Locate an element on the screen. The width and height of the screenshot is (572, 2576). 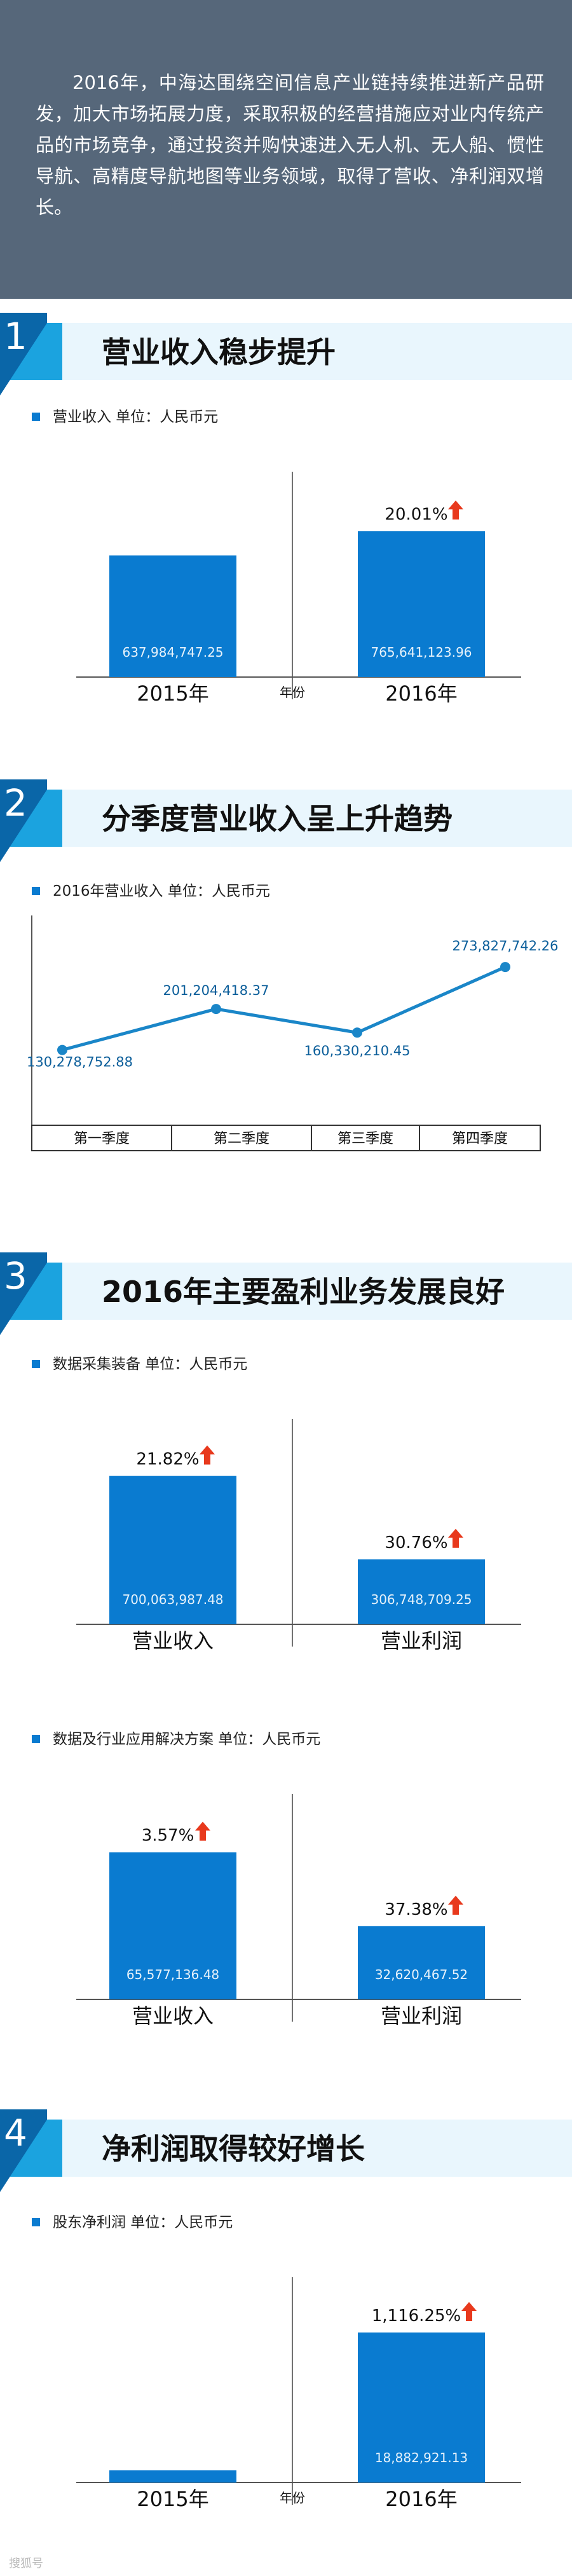
growth-label: 3.57% is located at coordinates (168, 1836).